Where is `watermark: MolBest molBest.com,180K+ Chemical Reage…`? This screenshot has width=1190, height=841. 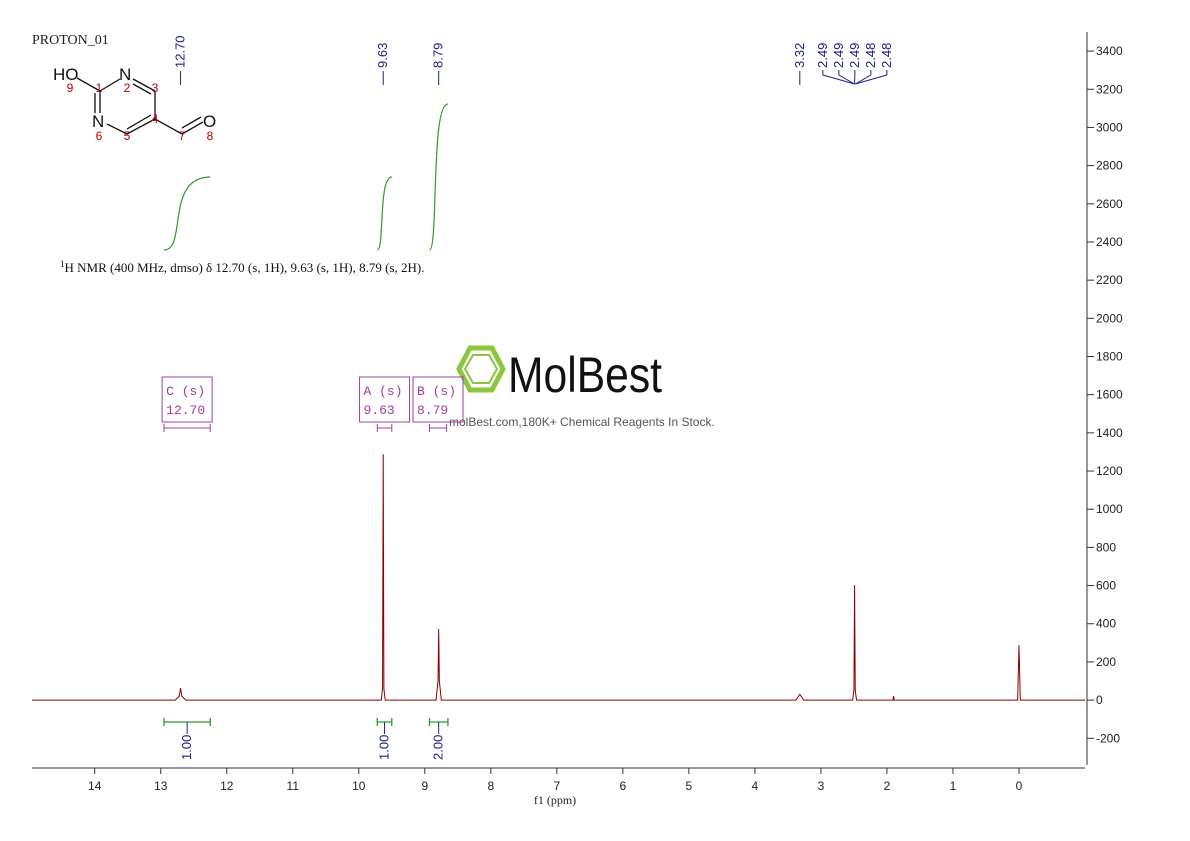
watermark: MolBest molBest.com,180K+ Chemical Reage… is located at coordinates (582, 387).